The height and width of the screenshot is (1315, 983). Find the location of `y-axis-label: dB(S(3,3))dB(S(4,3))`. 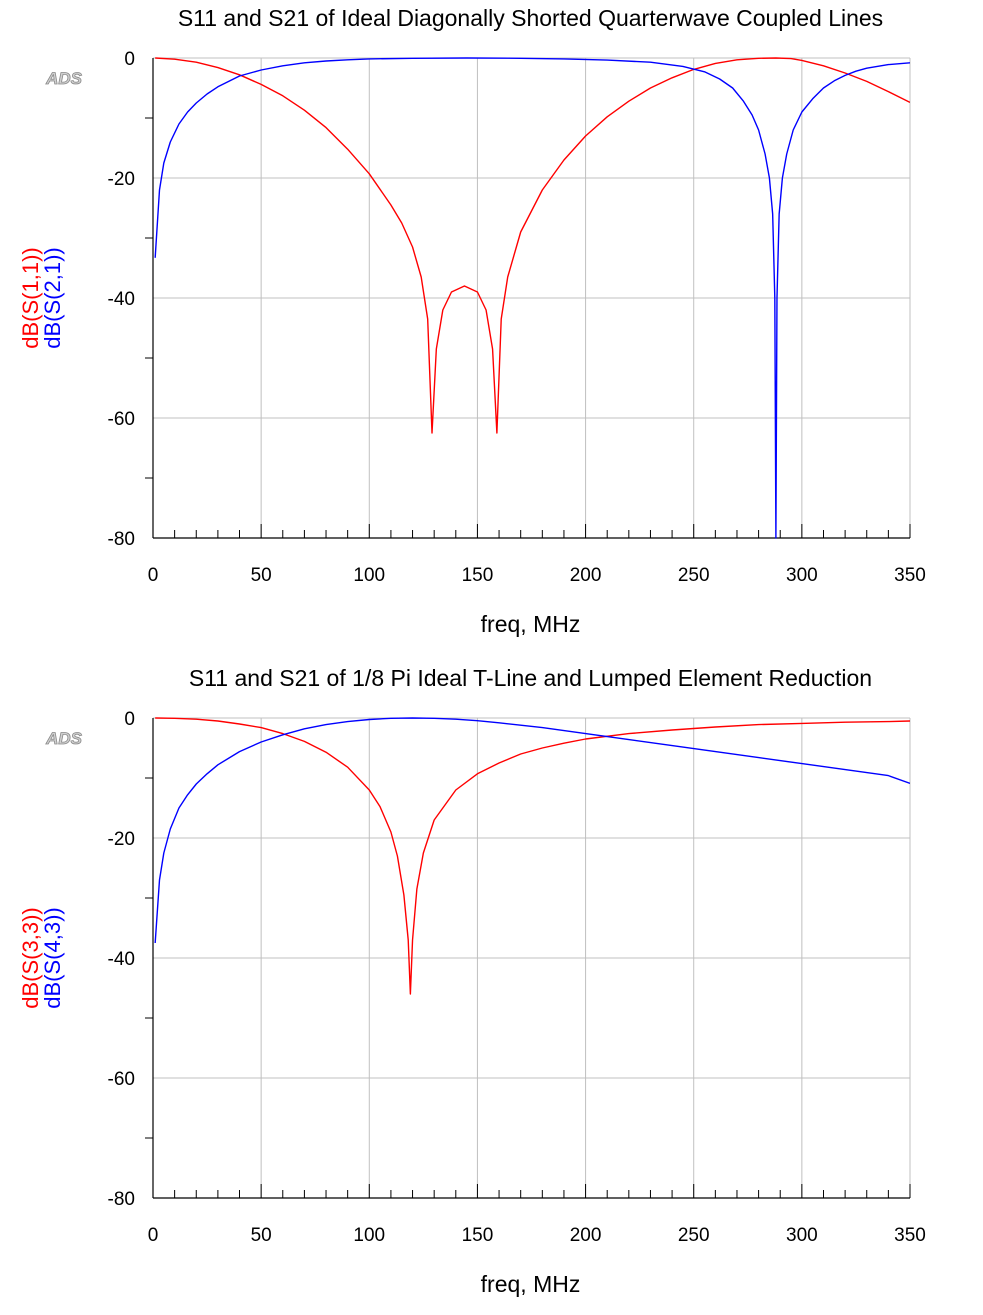

y-axis-label: dB(S(3,3))dB(S(4,3)) is located at coordinates (41, 957).